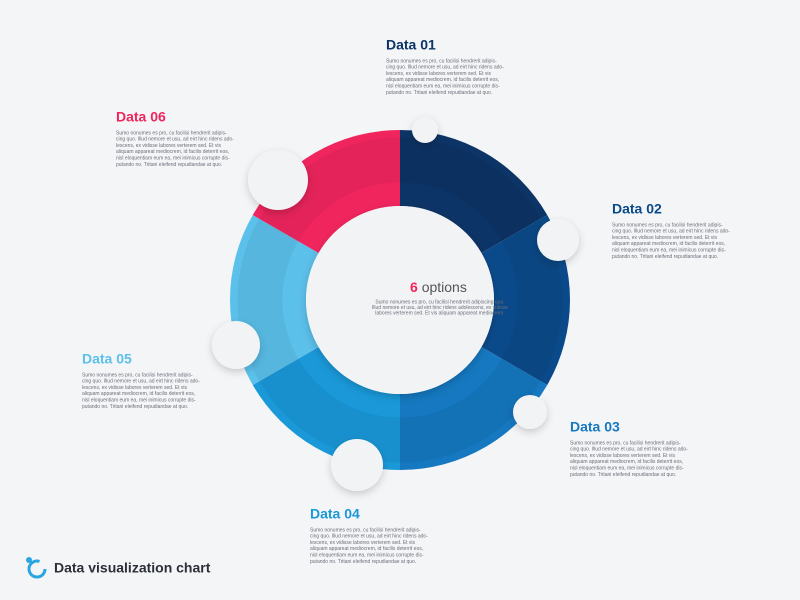 Image resolution: width=800 pixels, height=600 pixels. I want to click on center-label: options, so click(444, 287).